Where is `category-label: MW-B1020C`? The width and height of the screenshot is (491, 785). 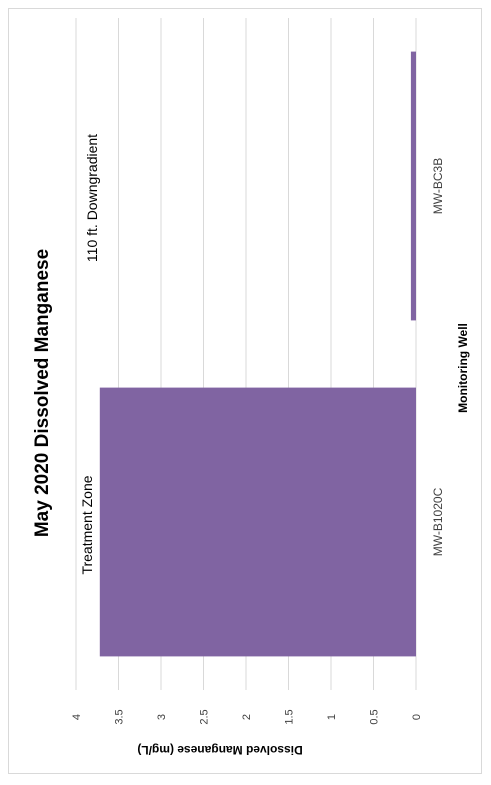 category-label: MW-B1020C is located at coordinates (438, 521).